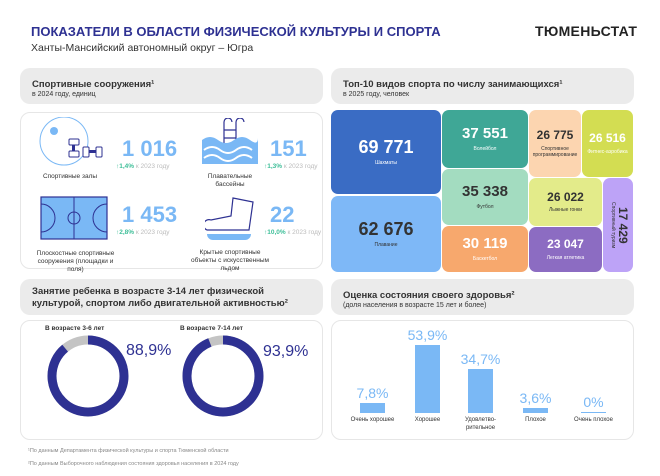  Describe the element at coordinates (386, 163) in the screenshot. I see `treemap-label: Шахматы` at that location.